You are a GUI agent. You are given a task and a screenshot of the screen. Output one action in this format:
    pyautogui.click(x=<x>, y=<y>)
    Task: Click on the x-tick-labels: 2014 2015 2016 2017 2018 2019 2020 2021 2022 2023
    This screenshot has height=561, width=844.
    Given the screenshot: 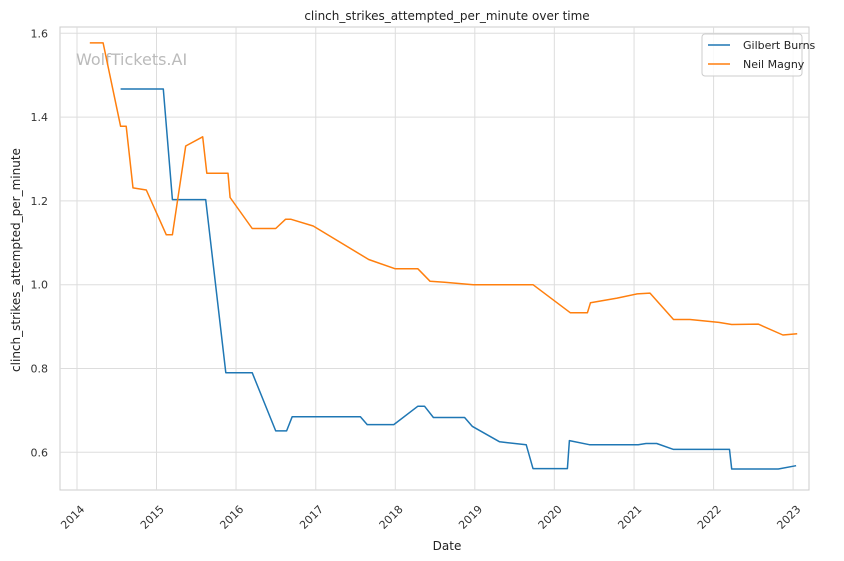 What is the action you would take?
    pyautogui.click(x=430, y=517)
    